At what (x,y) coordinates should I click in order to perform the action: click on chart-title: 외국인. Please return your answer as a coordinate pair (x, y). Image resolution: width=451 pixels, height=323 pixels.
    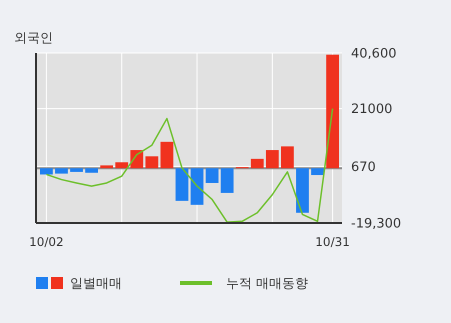
    Looking at the image, I should click on (33, 38).